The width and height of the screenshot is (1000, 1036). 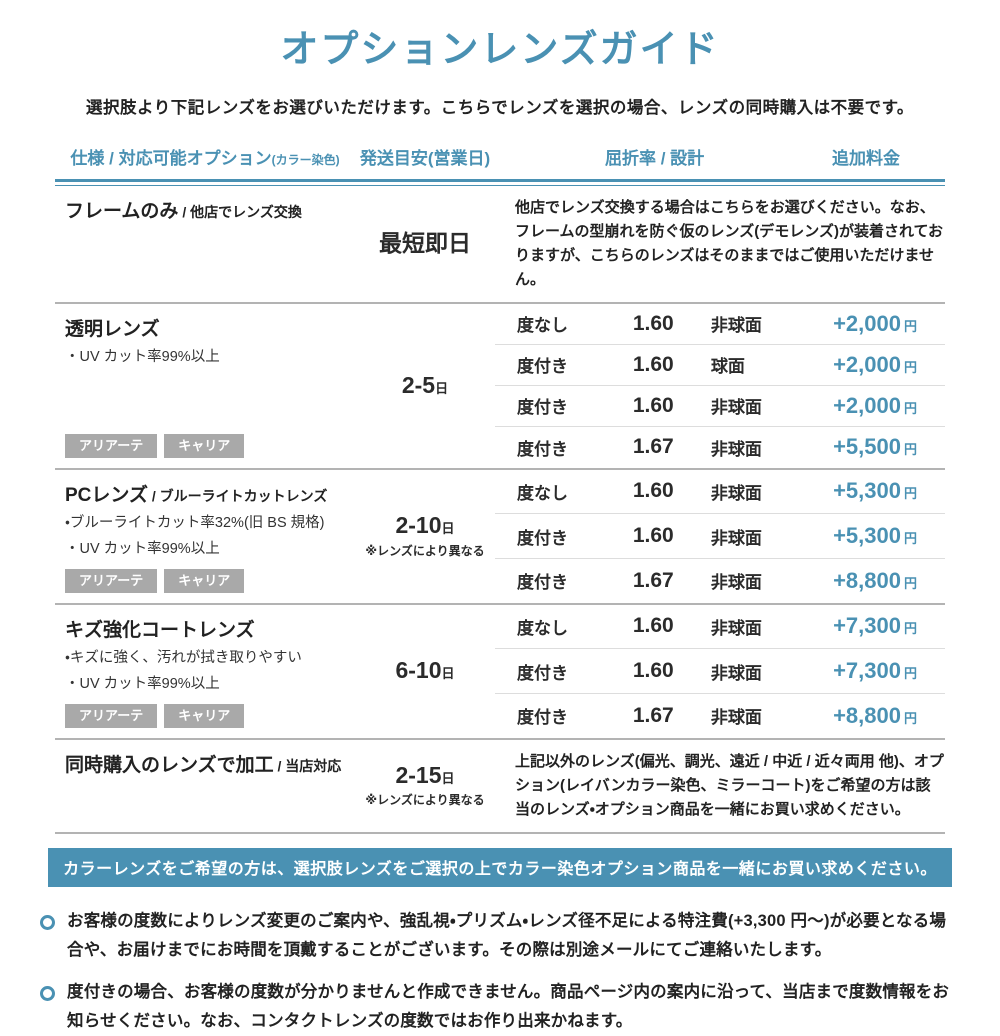 I want to click on option-price-value: +5,300, so click(x=867, y=491).